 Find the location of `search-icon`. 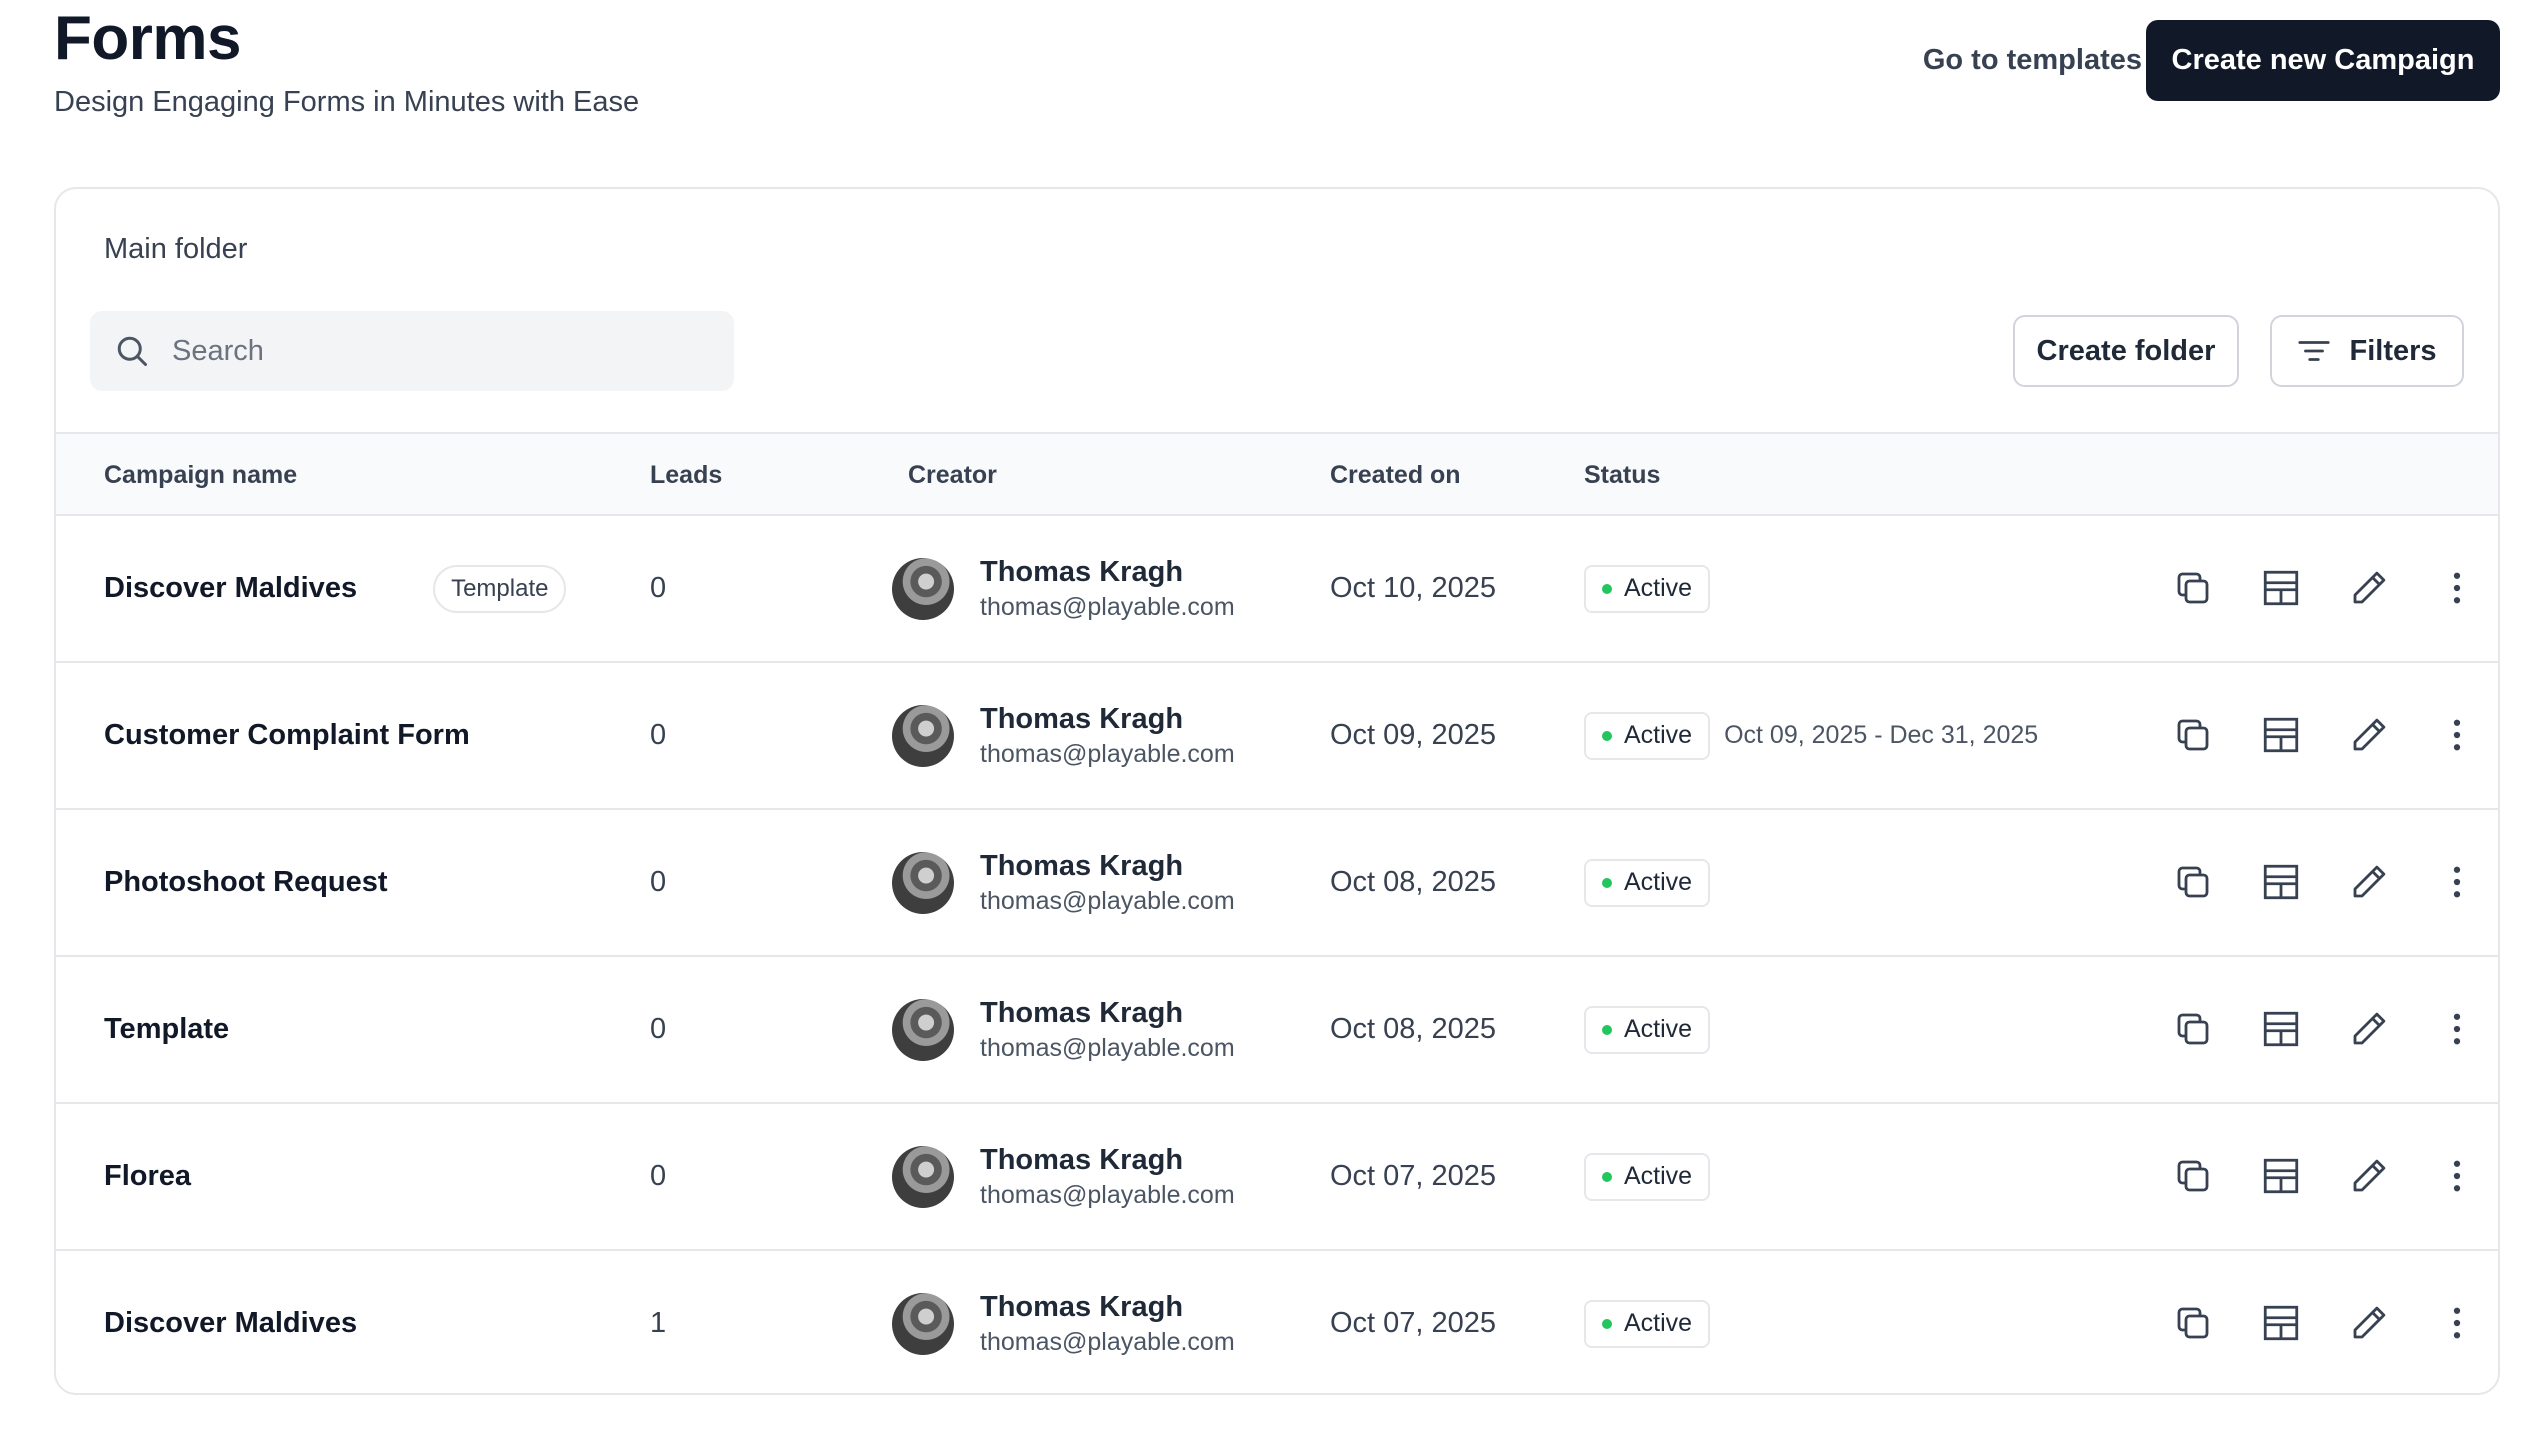

search-icon is located at coordinates (132, 351).